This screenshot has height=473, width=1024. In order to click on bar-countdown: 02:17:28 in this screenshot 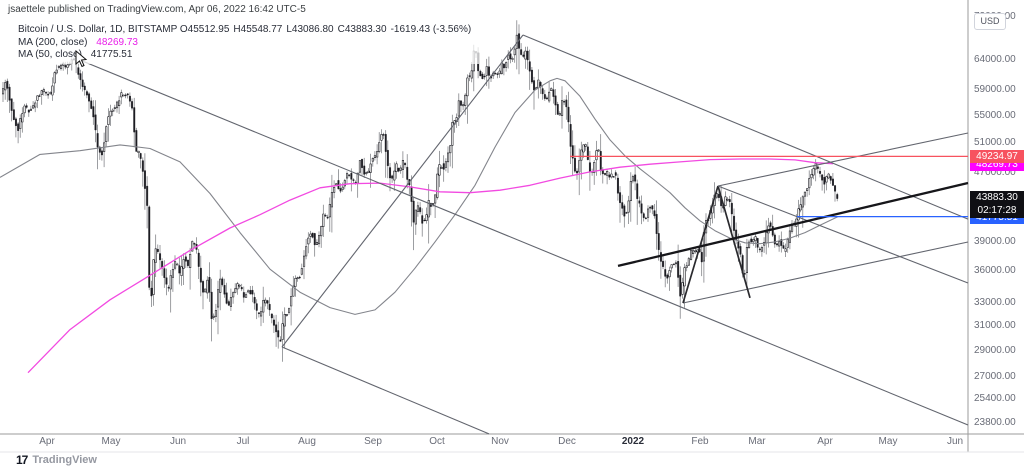, I will do `click(997, 211)`.